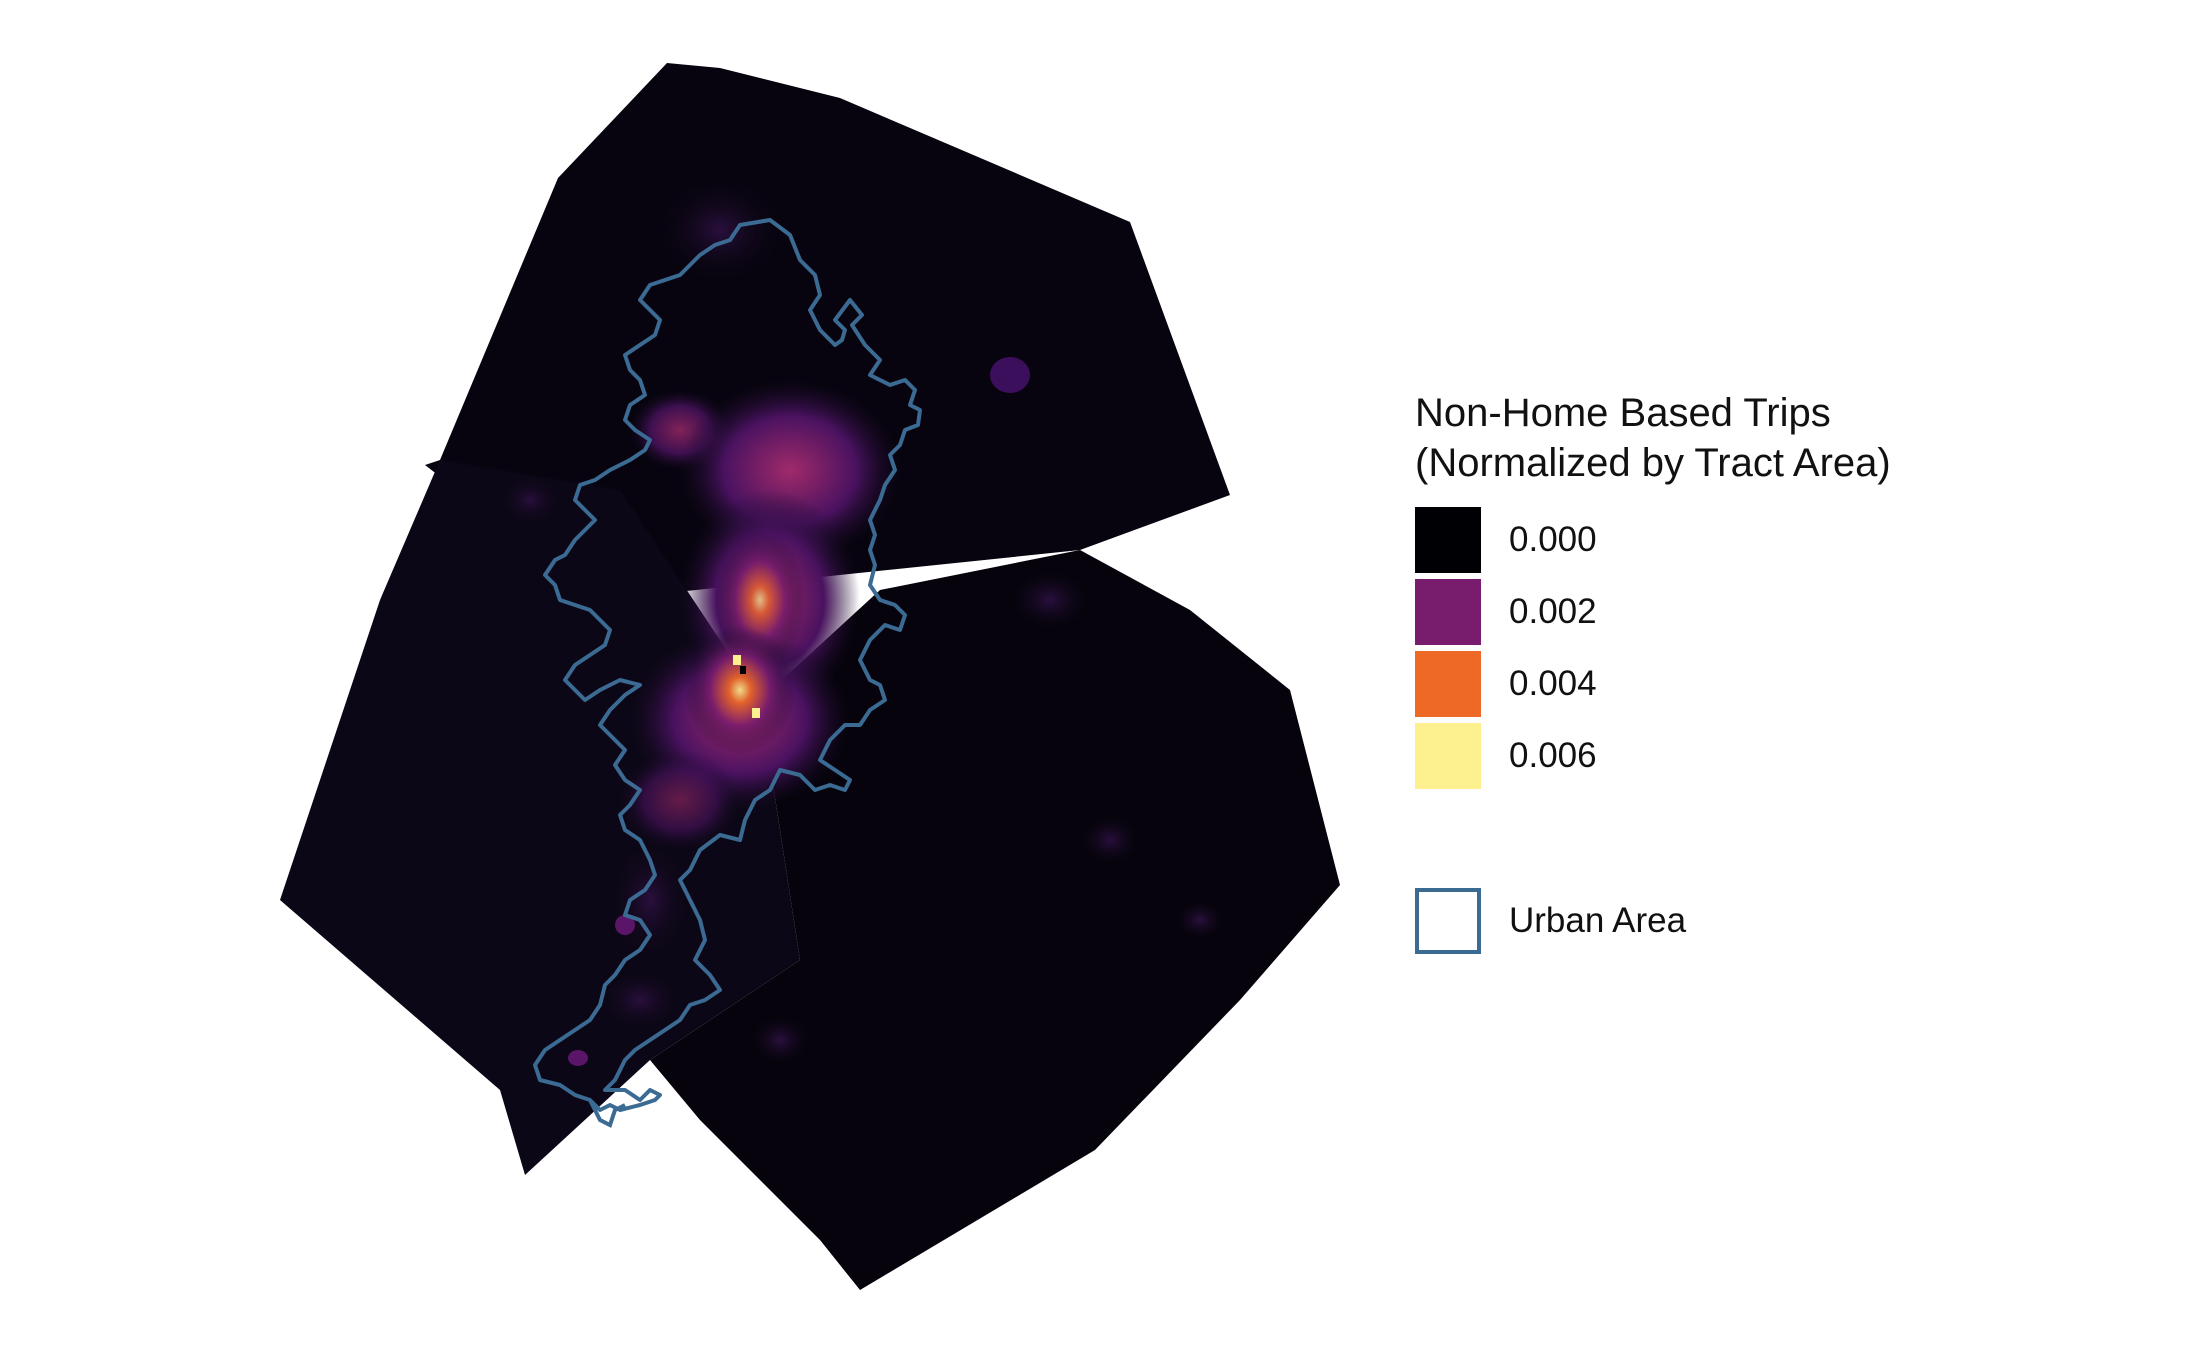  I want to click on legend-item: 0.004, so click(1653, 684).